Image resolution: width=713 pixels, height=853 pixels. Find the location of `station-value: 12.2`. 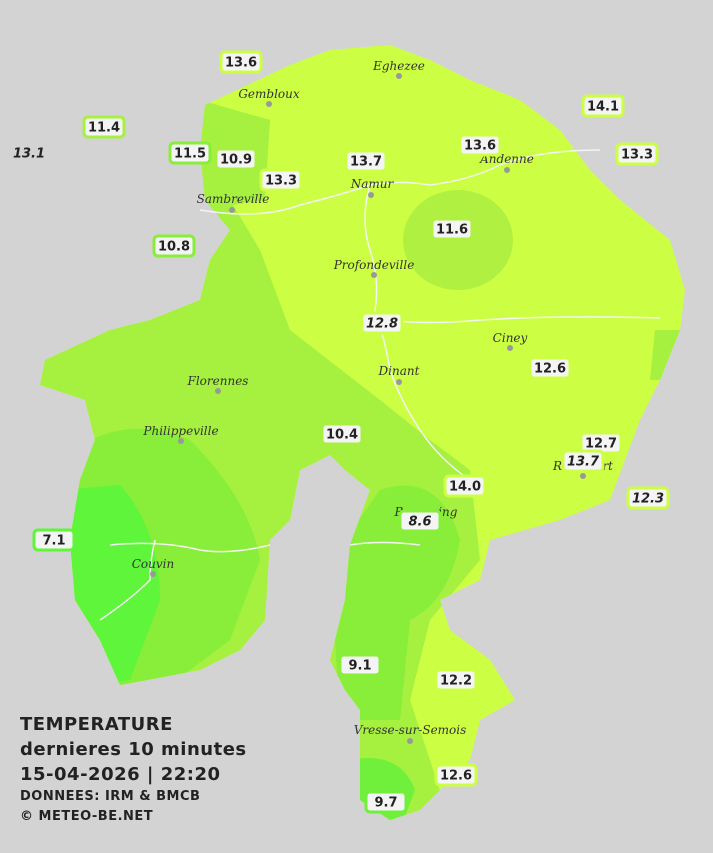

station-value: 12.2 is located at coordinates (456, 681).